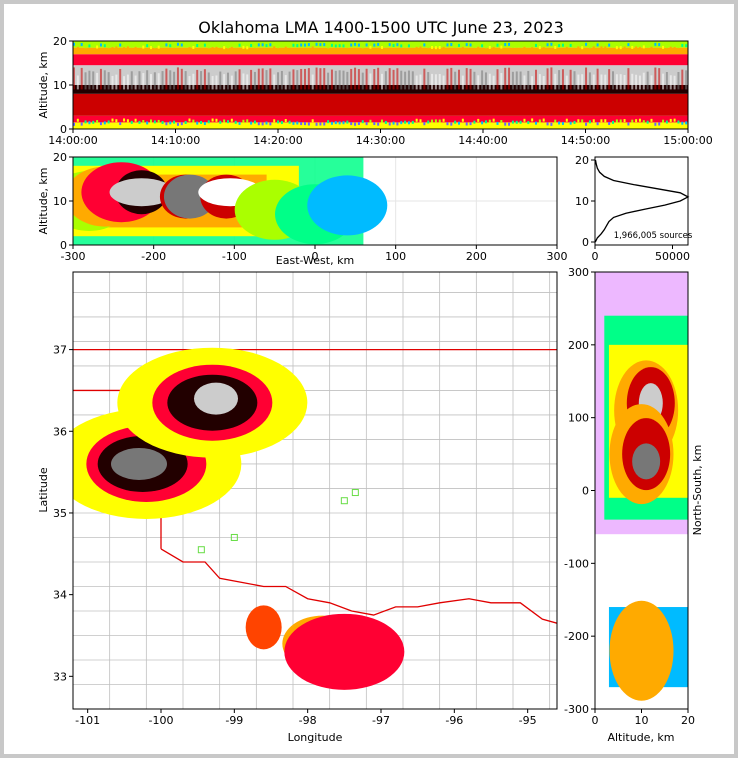  What do you see at coordinates (344, 651) in the screenshot?
I see `plan-view-density-blob` at bounding box center [344, 651].